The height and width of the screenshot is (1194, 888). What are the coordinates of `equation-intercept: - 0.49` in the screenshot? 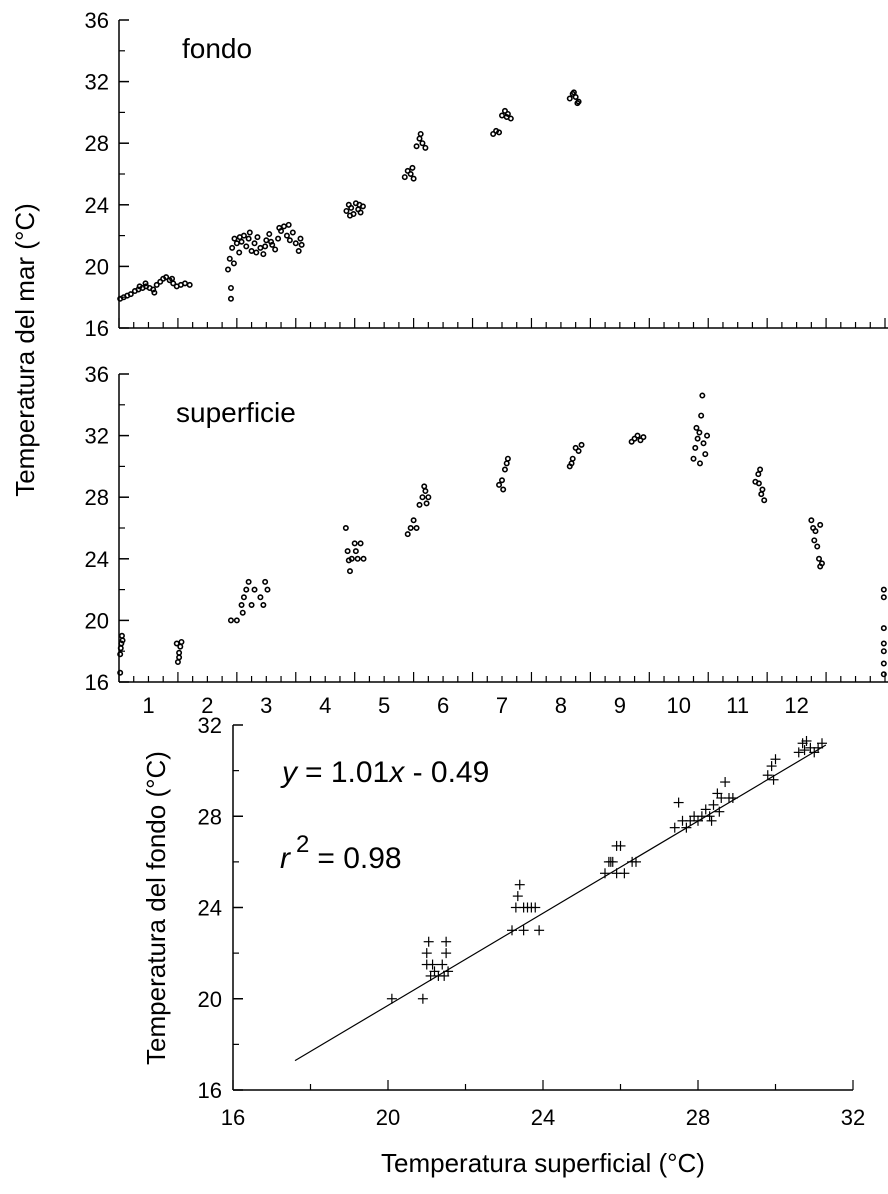 It's located at (446, 772).